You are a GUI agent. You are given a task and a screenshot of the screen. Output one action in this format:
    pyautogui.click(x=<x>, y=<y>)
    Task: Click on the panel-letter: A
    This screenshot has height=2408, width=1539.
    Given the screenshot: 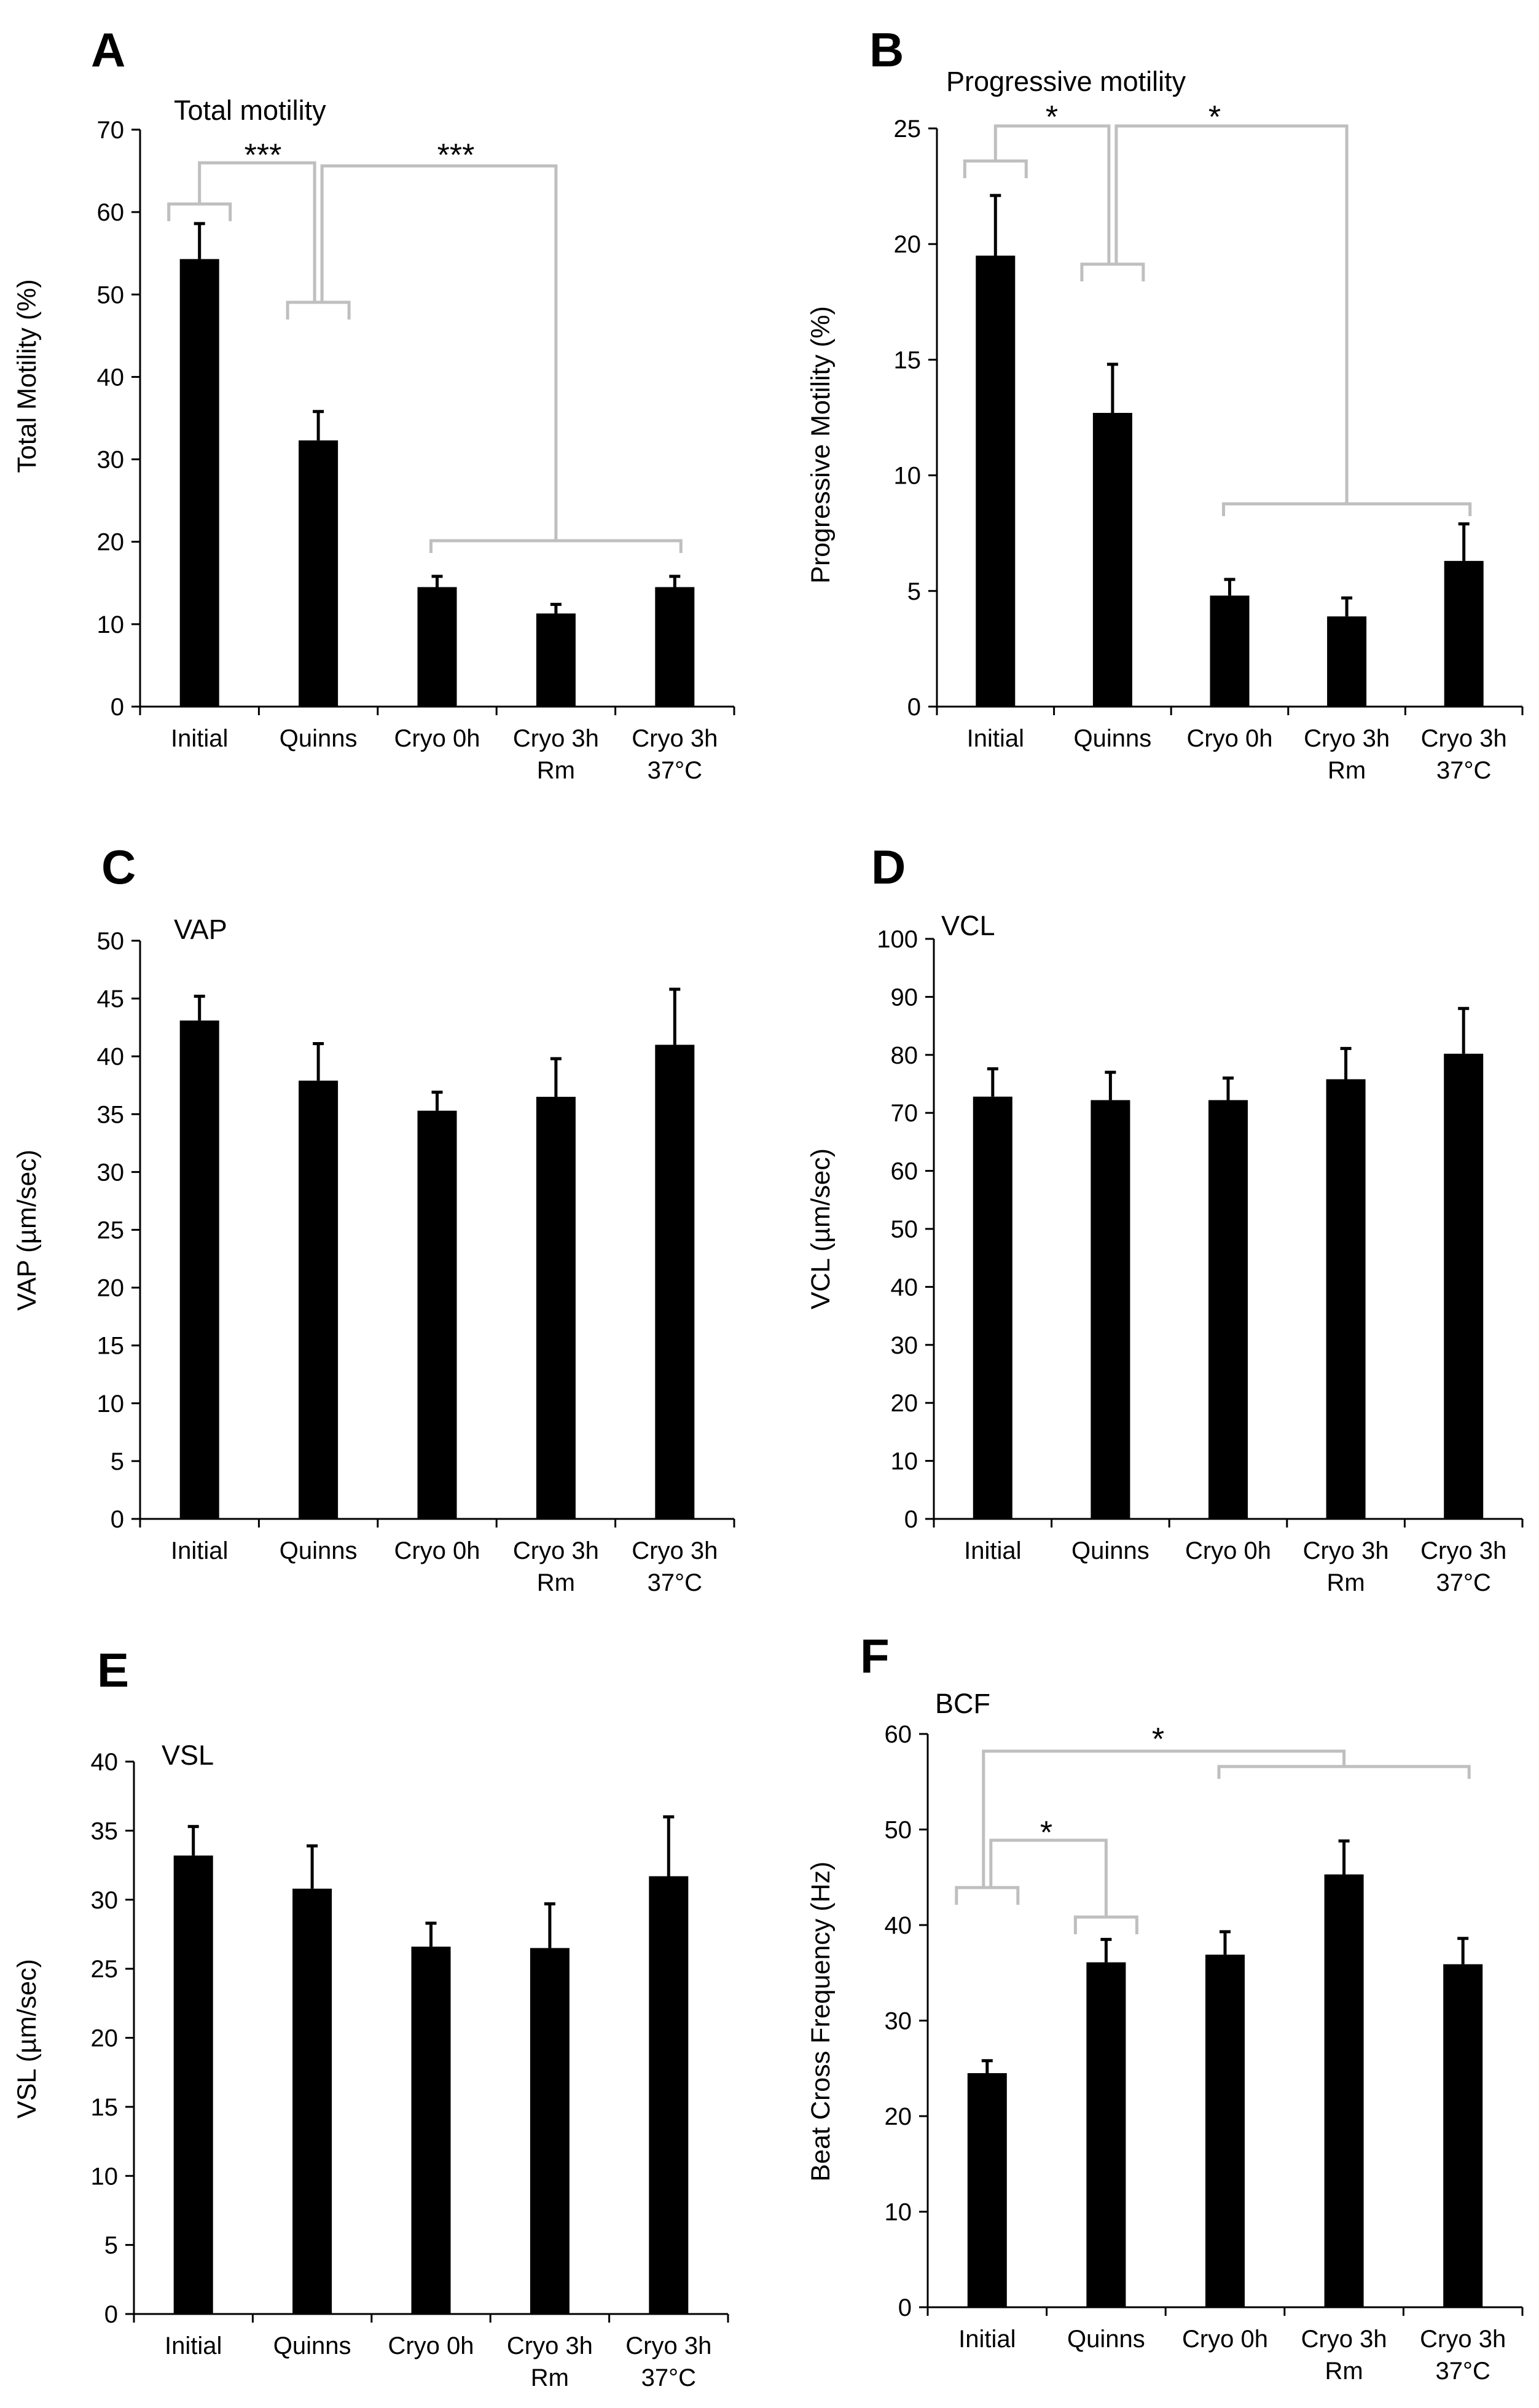 What is the action you would take?
    pyautogui.click(x=108, y=50)
    